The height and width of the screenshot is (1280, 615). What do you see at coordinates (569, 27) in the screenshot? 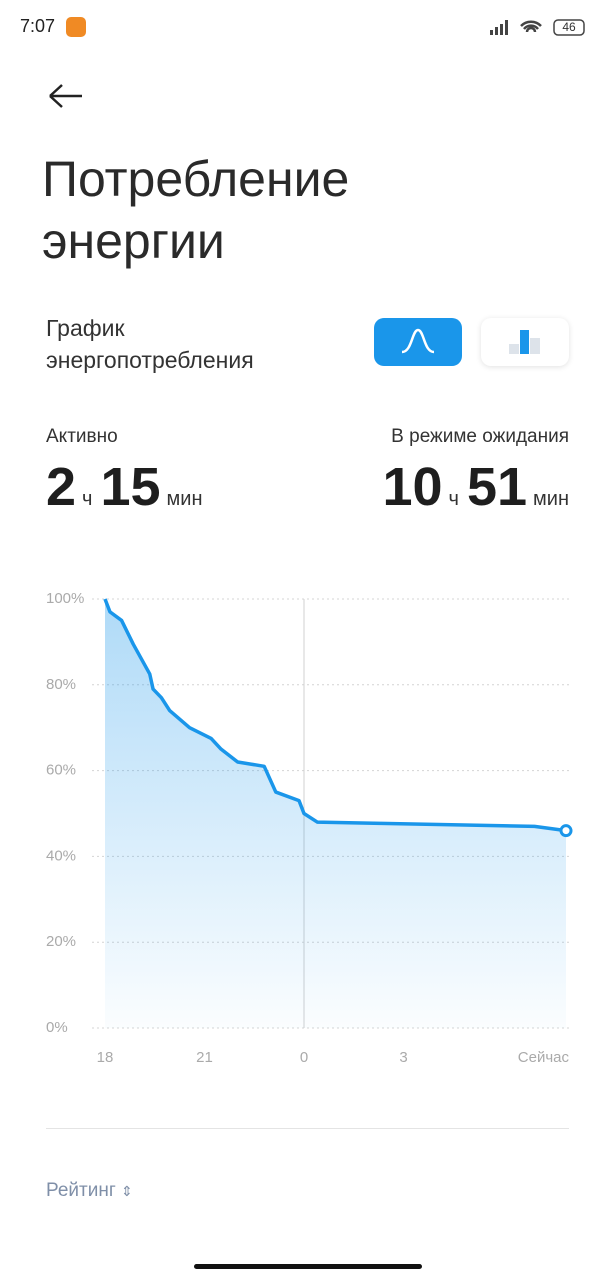
I see `battery-level: 46` at bounding box center [569, 27].